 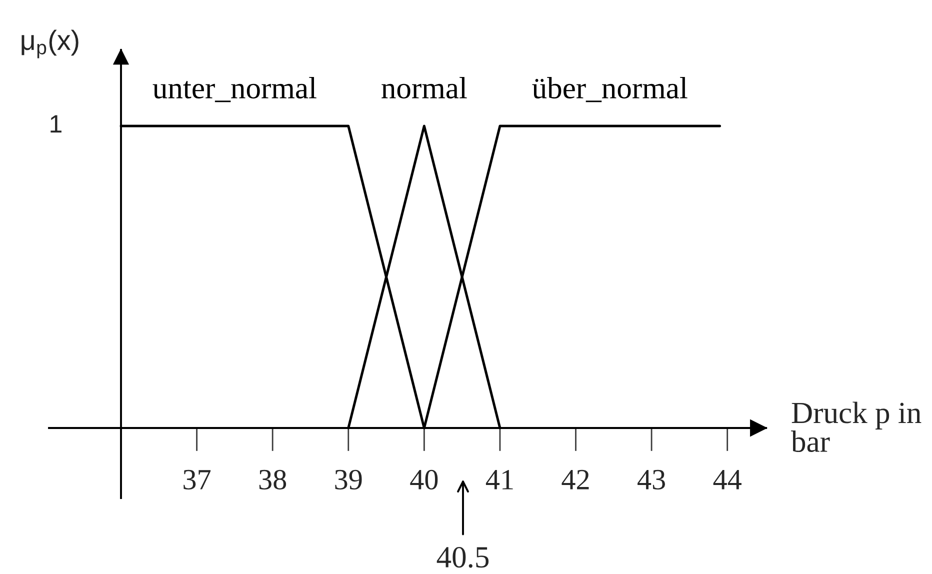 What do you see at coordinates (727, 480) in the screenshot?
I see `x-tick-label: 44` at bounding box center [727, 480].